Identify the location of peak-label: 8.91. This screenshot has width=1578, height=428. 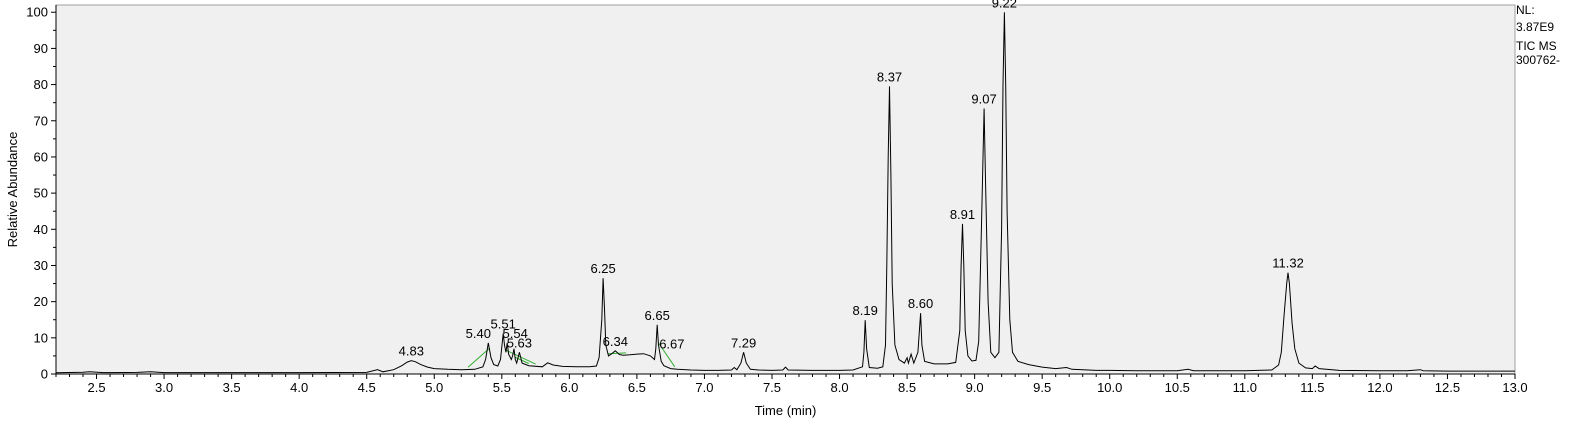
(962, 214).